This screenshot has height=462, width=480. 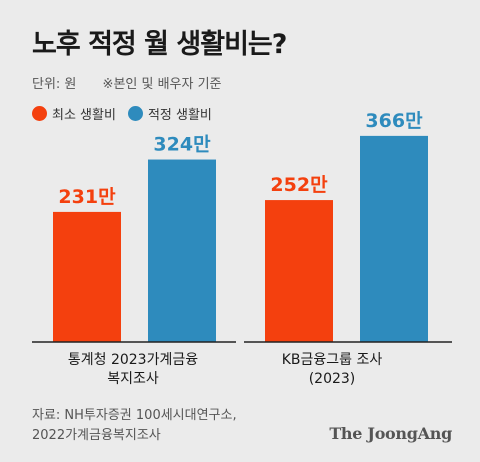 What do you see at coordinates (182, 145) in the screenshot?
I see `data-label-adequate-0: 324만` at bounding box center [182, 145].